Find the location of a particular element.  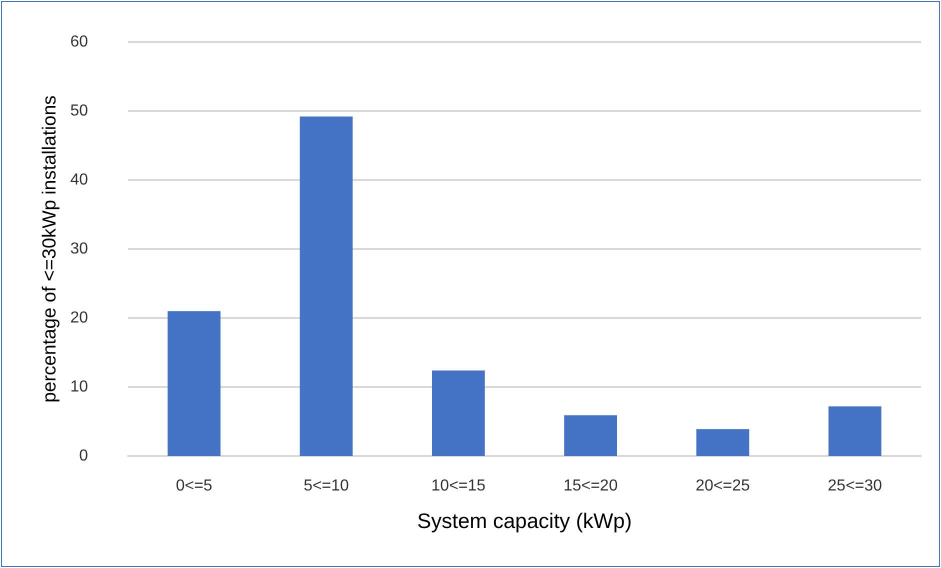

y-tick-label: 0 is located at coordinates (83, 456).